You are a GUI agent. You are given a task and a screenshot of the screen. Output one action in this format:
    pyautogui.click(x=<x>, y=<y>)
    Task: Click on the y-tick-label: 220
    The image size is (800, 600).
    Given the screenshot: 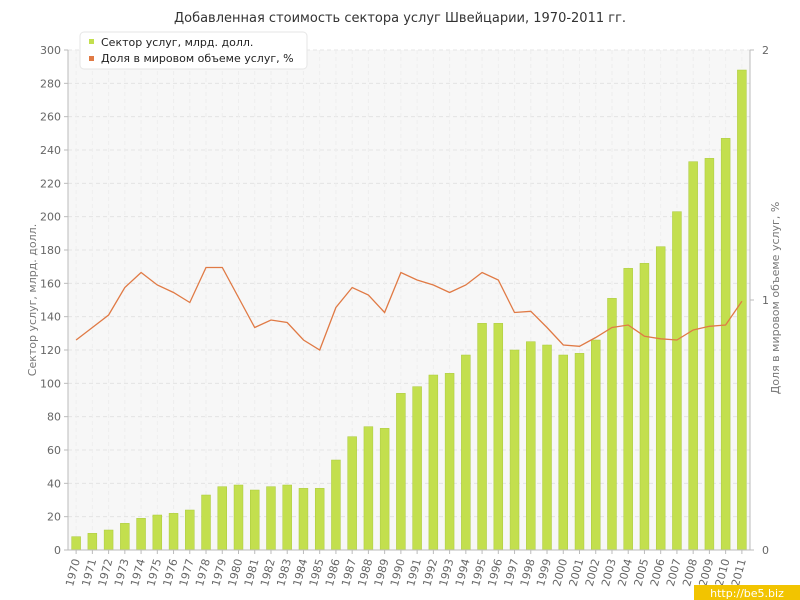 What is the action you would take?
    pyautogui.click(x=50, y=183)
    